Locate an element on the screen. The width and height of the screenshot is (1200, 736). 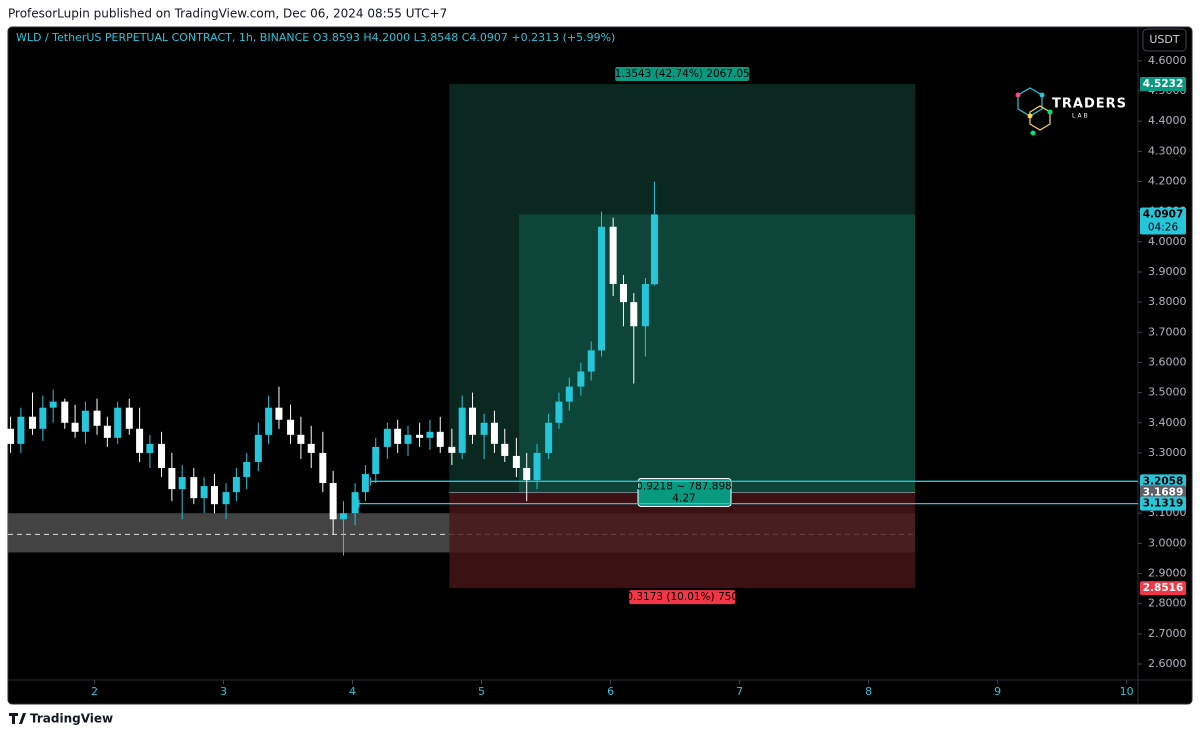
center-label-box is located at coordinates (684, 492).